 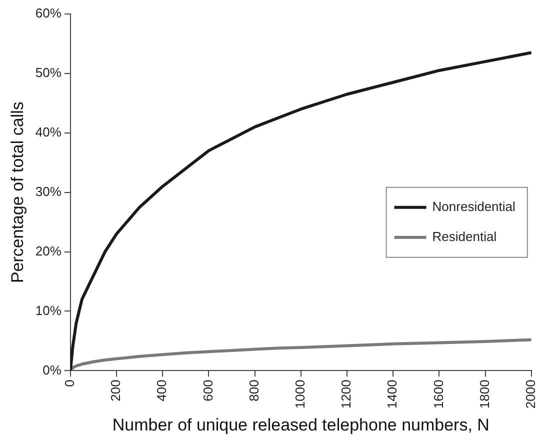 I want to click on x-tick-label: 1600, so click(x=438, y=394).